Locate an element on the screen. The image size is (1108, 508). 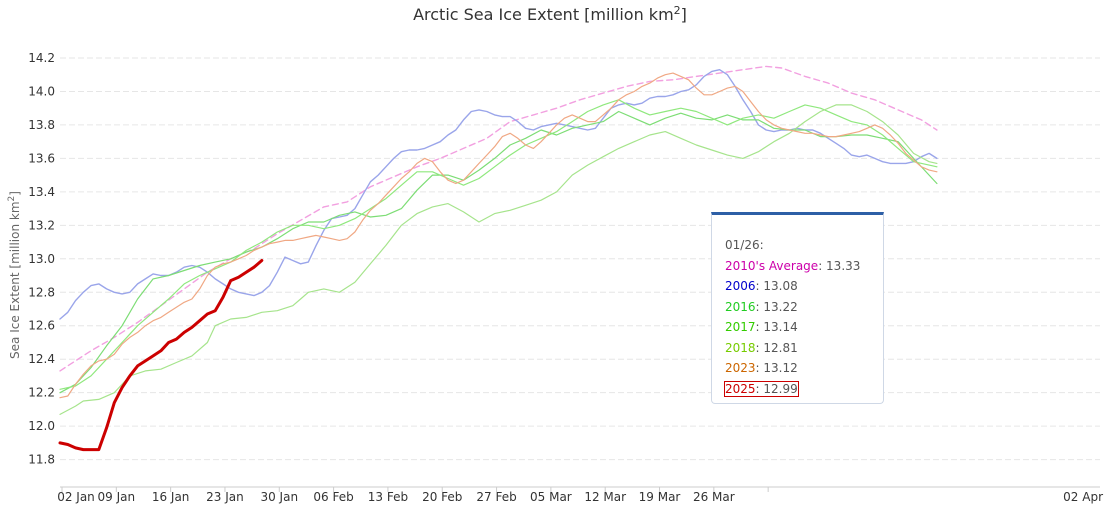
tooltip-row-2016: 2016: 13.22 is located at coordinates (798, 307).